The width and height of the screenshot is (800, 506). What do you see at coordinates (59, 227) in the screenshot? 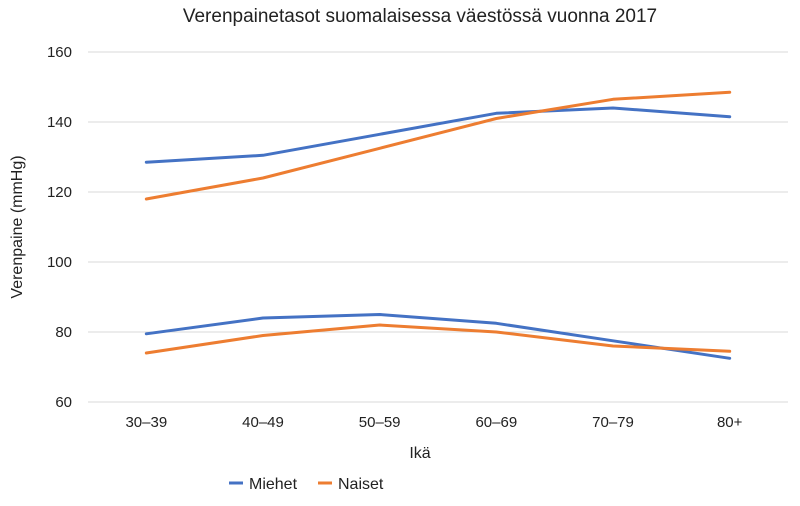
I see `y-axis-ticks: 60 80 100 120 140 160` at bounding box center [59, 227].